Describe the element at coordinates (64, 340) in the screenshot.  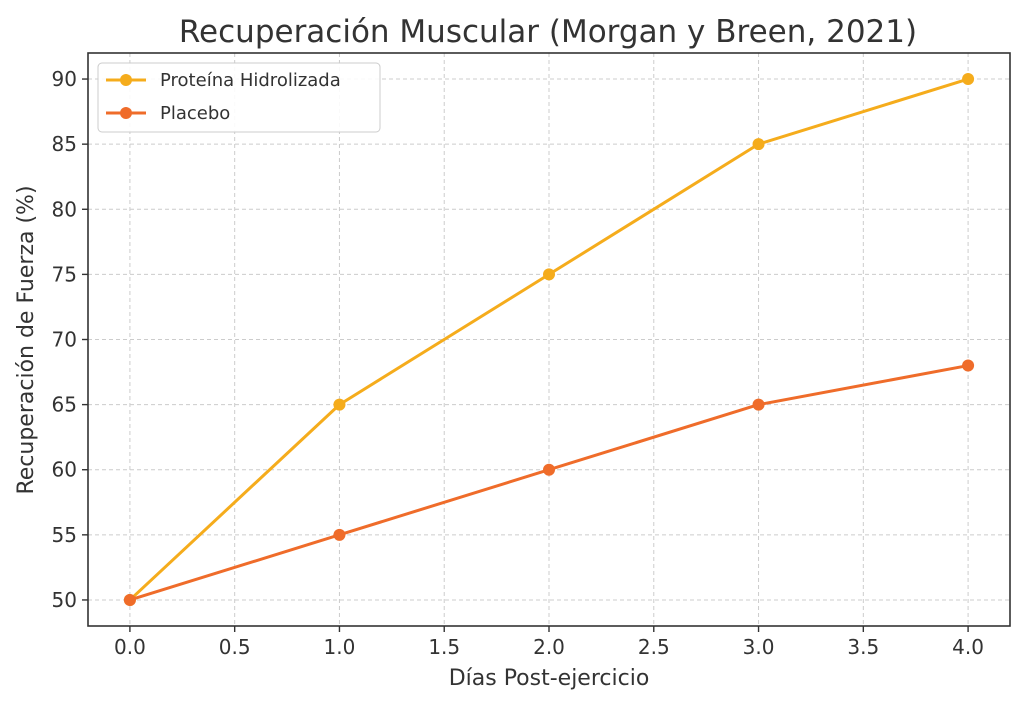
I see `y-tick-label: 70` at that location.